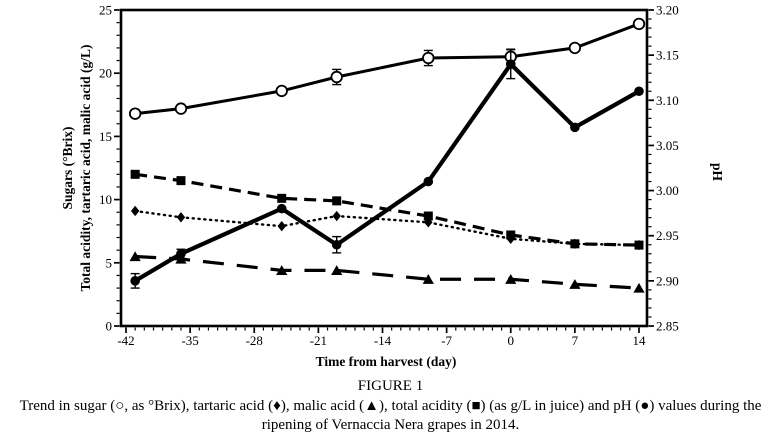  What do you see at coordinates (667, 55) in the screenshot?
I see `svg-text: 3.15` at bounding box center [667, 55].